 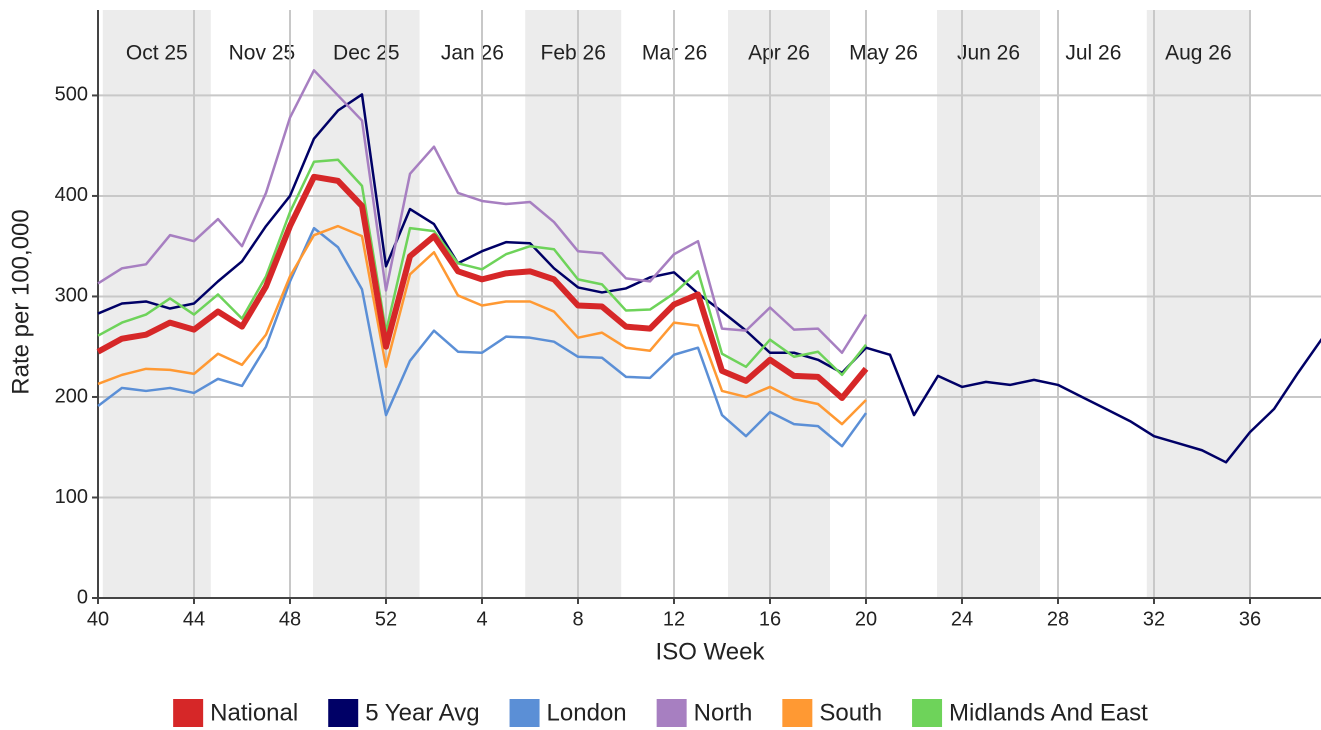 What do you see at coordinates (82, 597) in the screenshot?
I see `y-tick-label: 0` at bounding box center [82, 597].